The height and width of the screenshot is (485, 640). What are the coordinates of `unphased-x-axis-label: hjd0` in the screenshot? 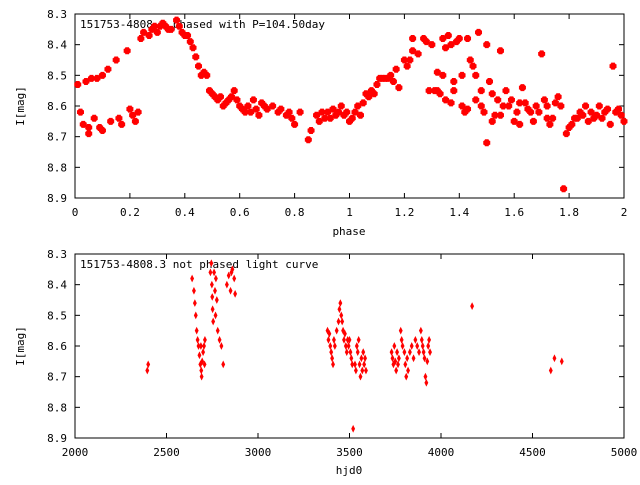 It's located at (349, 470).